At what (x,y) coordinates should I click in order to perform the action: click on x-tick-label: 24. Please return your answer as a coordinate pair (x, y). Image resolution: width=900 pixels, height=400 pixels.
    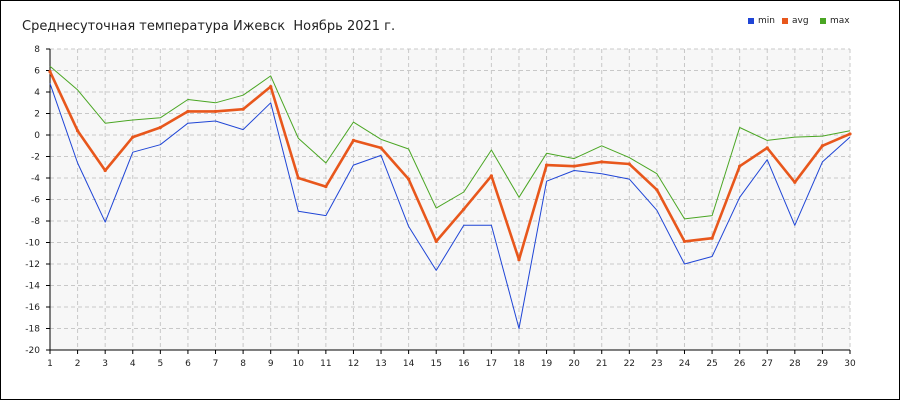
    Looking at the image, I should click on (685, 364).